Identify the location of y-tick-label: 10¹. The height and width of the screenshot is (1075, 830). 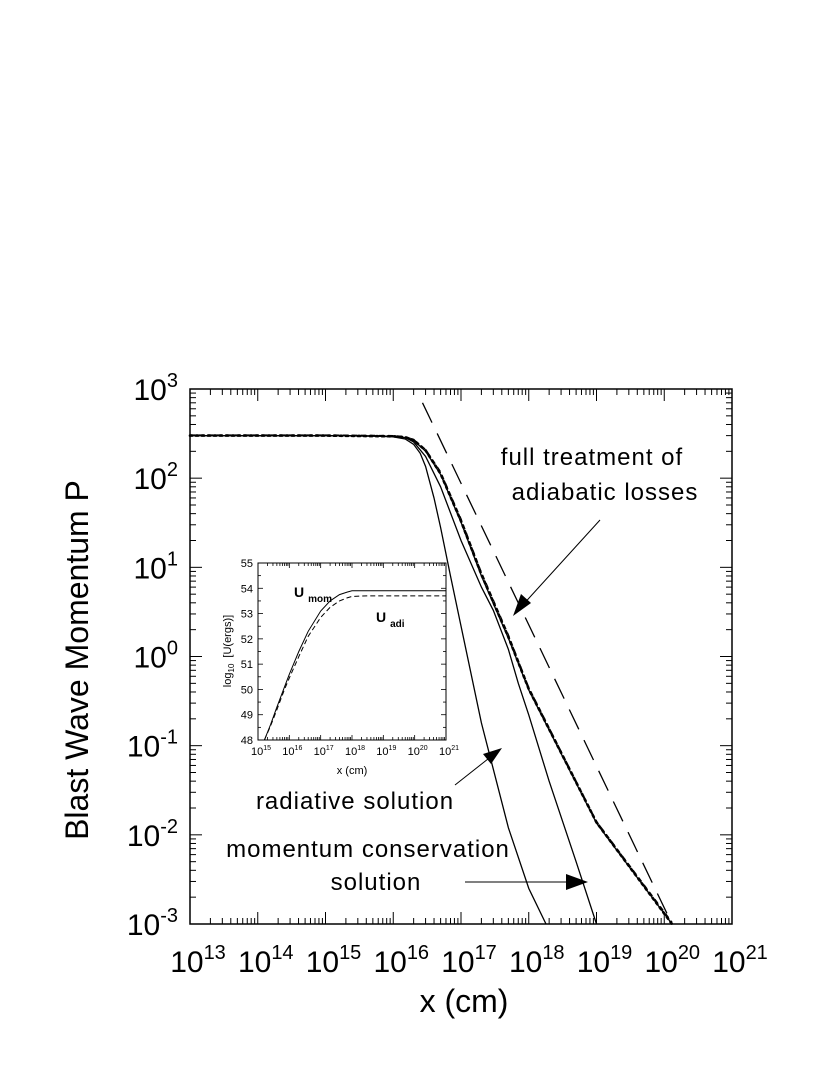
(156, 566).